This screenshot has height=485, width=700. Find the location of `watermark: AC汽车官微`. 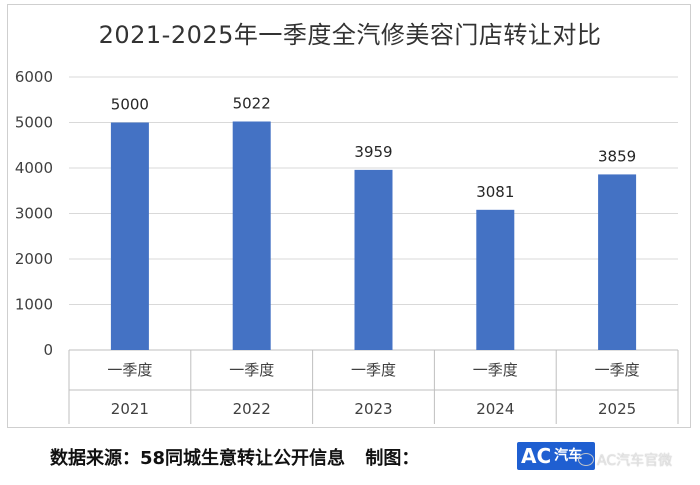

watermark: AC汽车官微 is located at coordinates (625, 460).